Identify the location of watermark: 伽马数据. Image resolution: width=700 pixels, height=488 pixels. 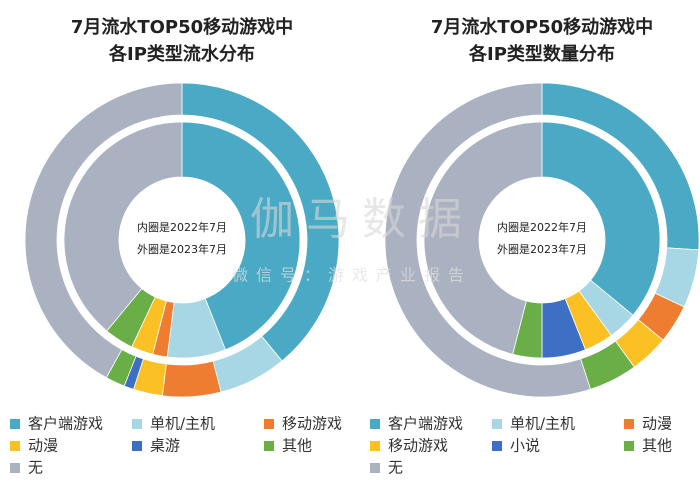
(362, 219).